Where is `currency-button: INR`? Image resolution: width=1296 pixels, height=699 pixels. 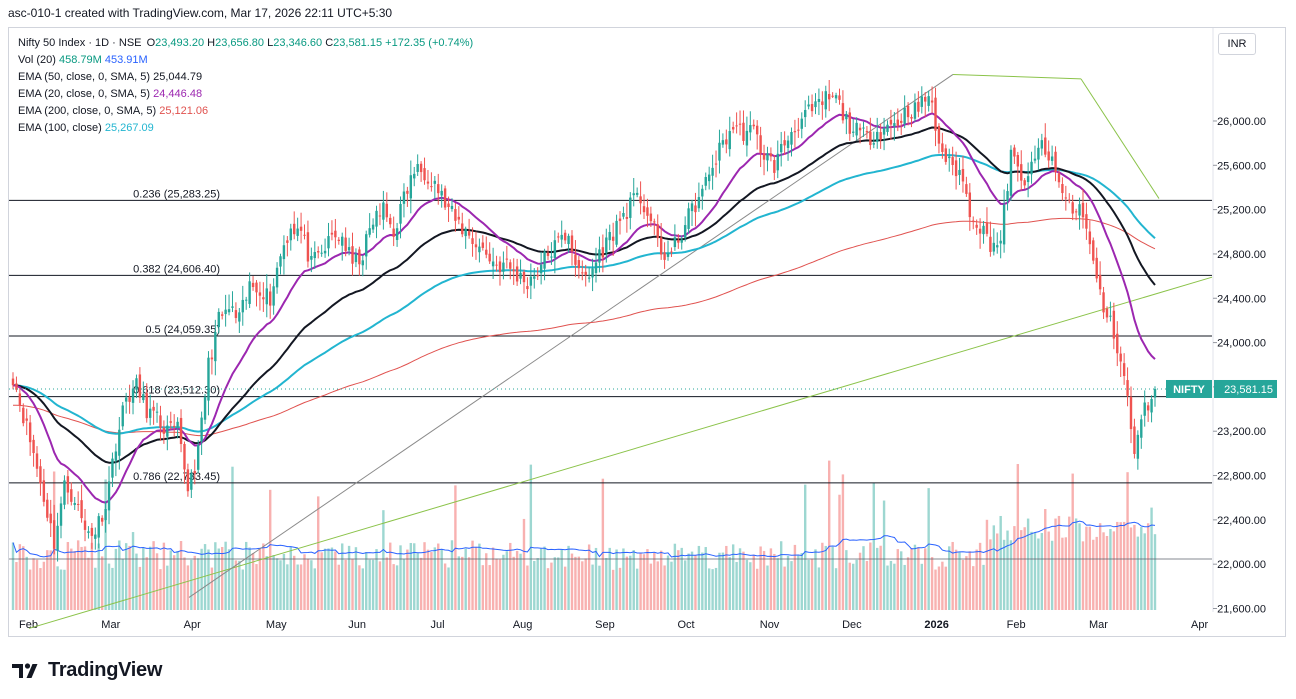 currency-button: INR is located at coordinates (1237, 44).